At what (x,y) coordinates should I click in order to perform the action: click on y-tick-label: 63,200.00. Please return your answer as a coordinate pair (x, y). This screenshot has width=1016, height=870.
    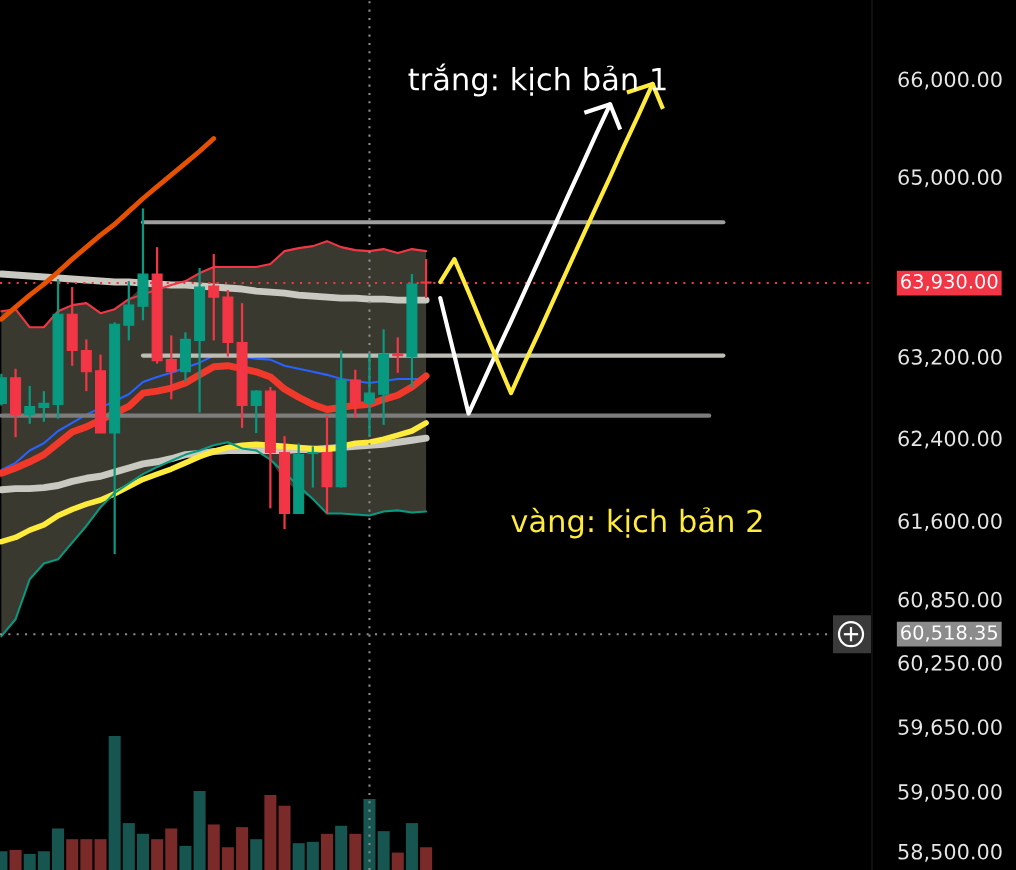
    Looking at the image, I should click on (950, 358).